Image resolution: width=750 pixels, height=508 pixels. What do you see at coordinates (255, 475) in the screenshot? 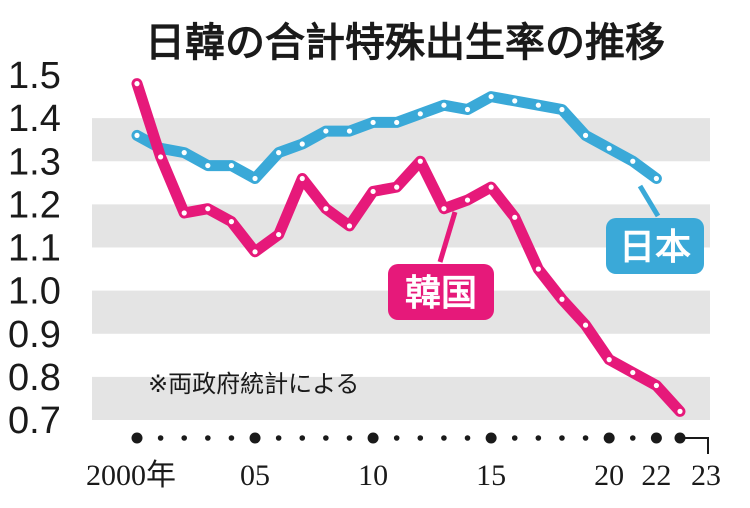
I see `x-tick-label: 05` at bounding box center [255, 475].